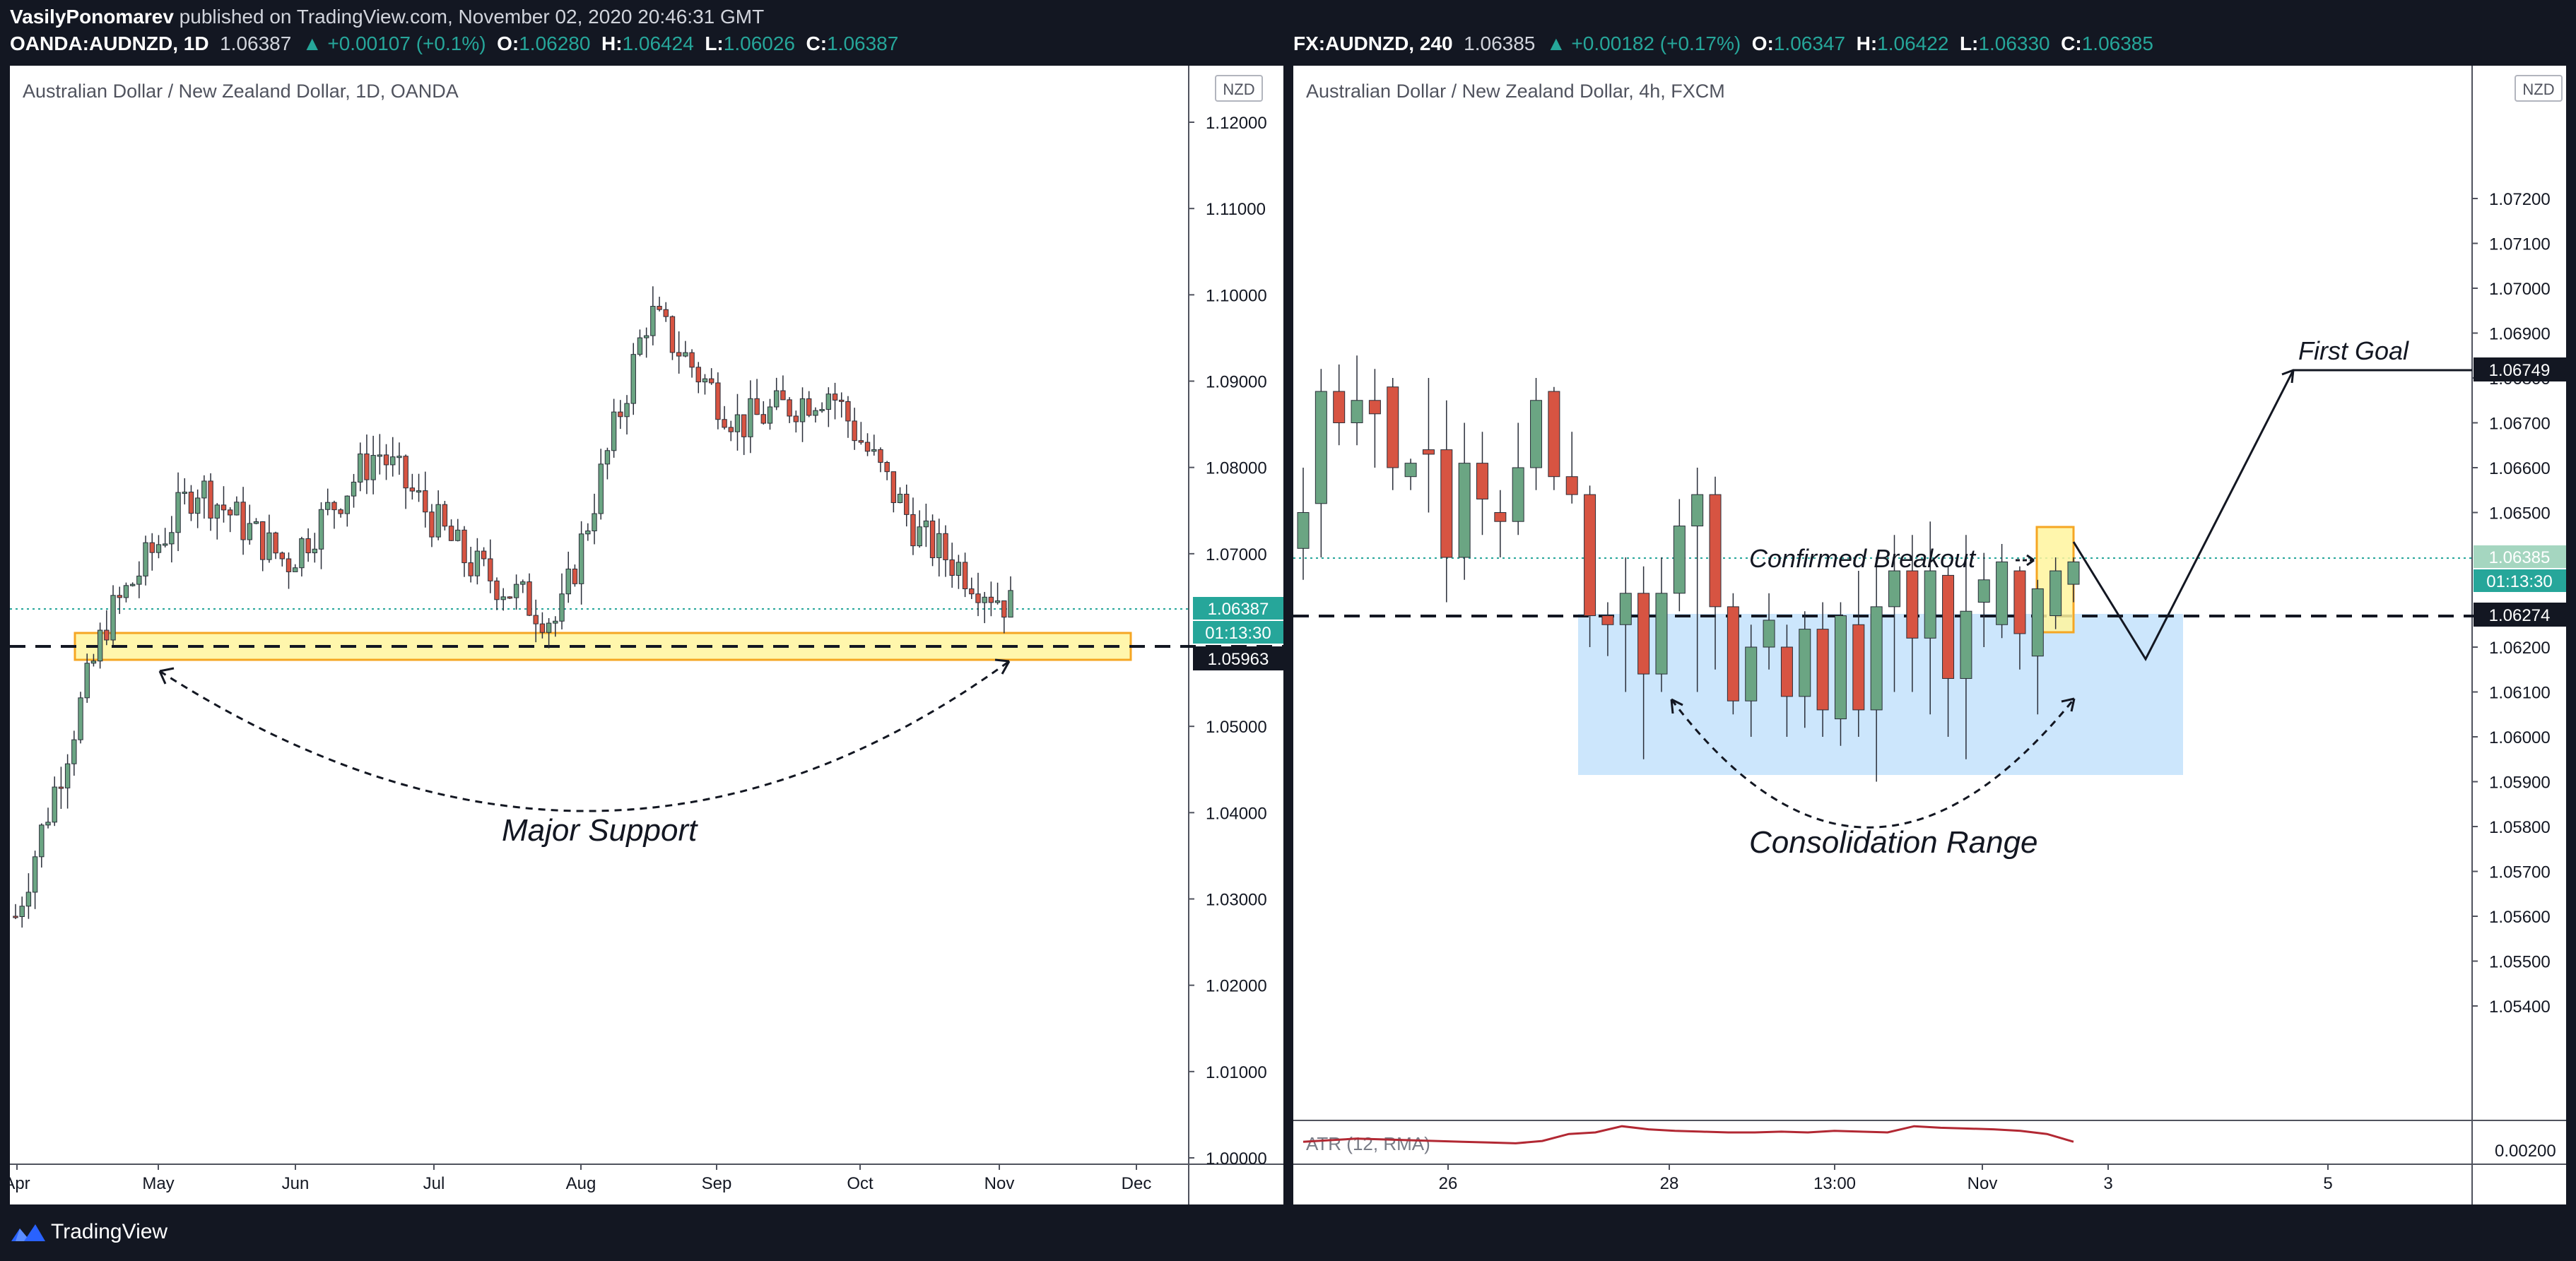 Image resolution: width=2576 pixels, height=1261 pixels. What do you see at coordinates (2520, 556) in the screenshot?
I see `right-price-label-box` at bounding box center [2520, 556].